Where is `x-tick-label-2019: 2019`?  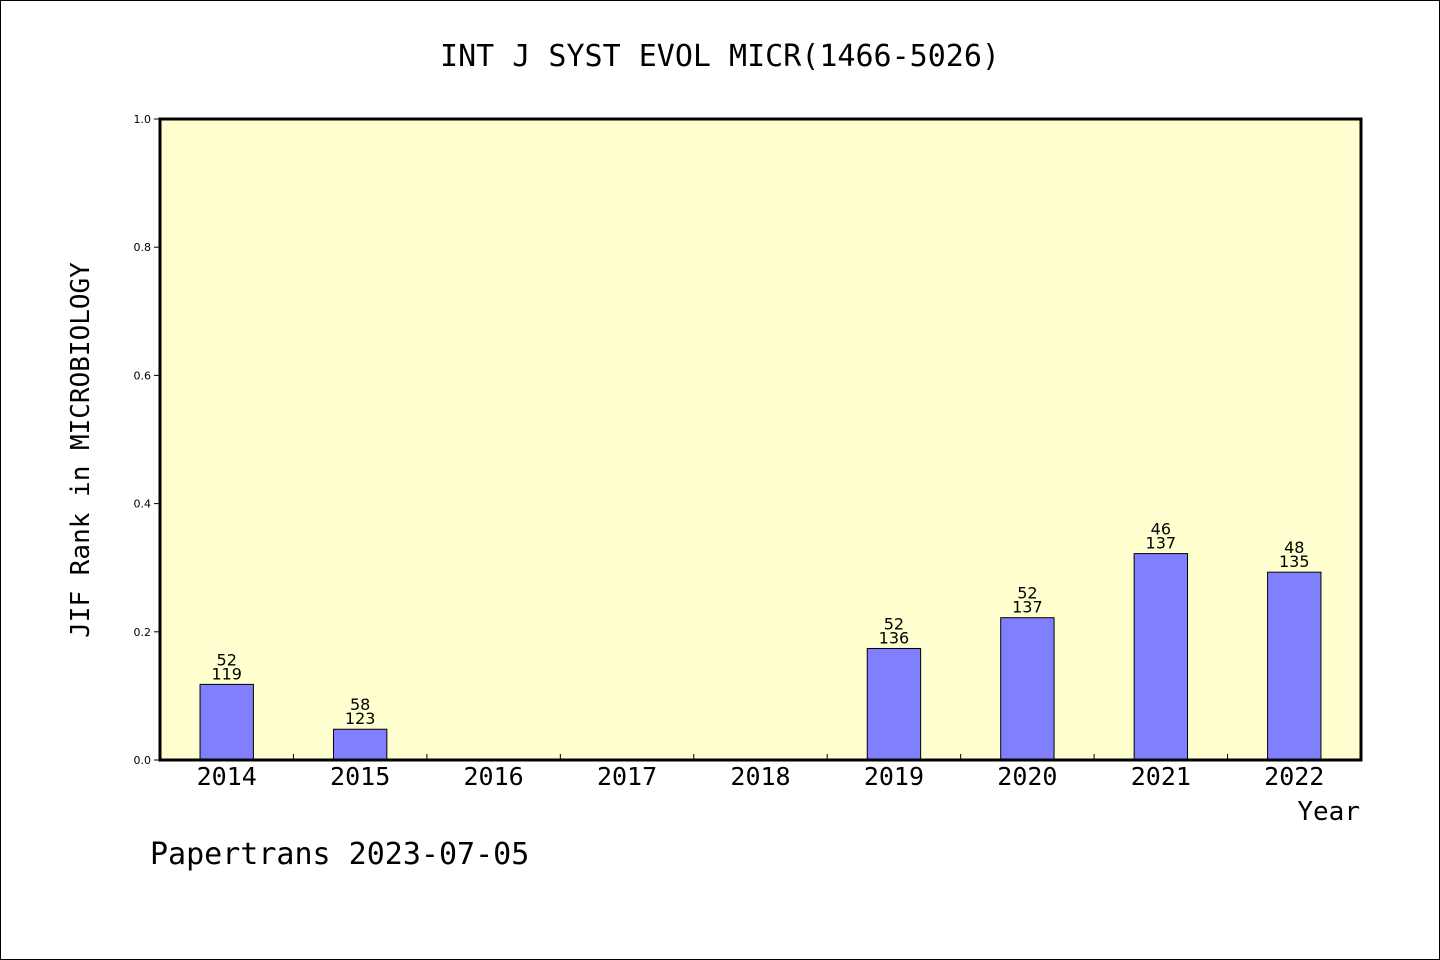
x-tick-label-2019: 2019 is located at coordinates (894, 776).